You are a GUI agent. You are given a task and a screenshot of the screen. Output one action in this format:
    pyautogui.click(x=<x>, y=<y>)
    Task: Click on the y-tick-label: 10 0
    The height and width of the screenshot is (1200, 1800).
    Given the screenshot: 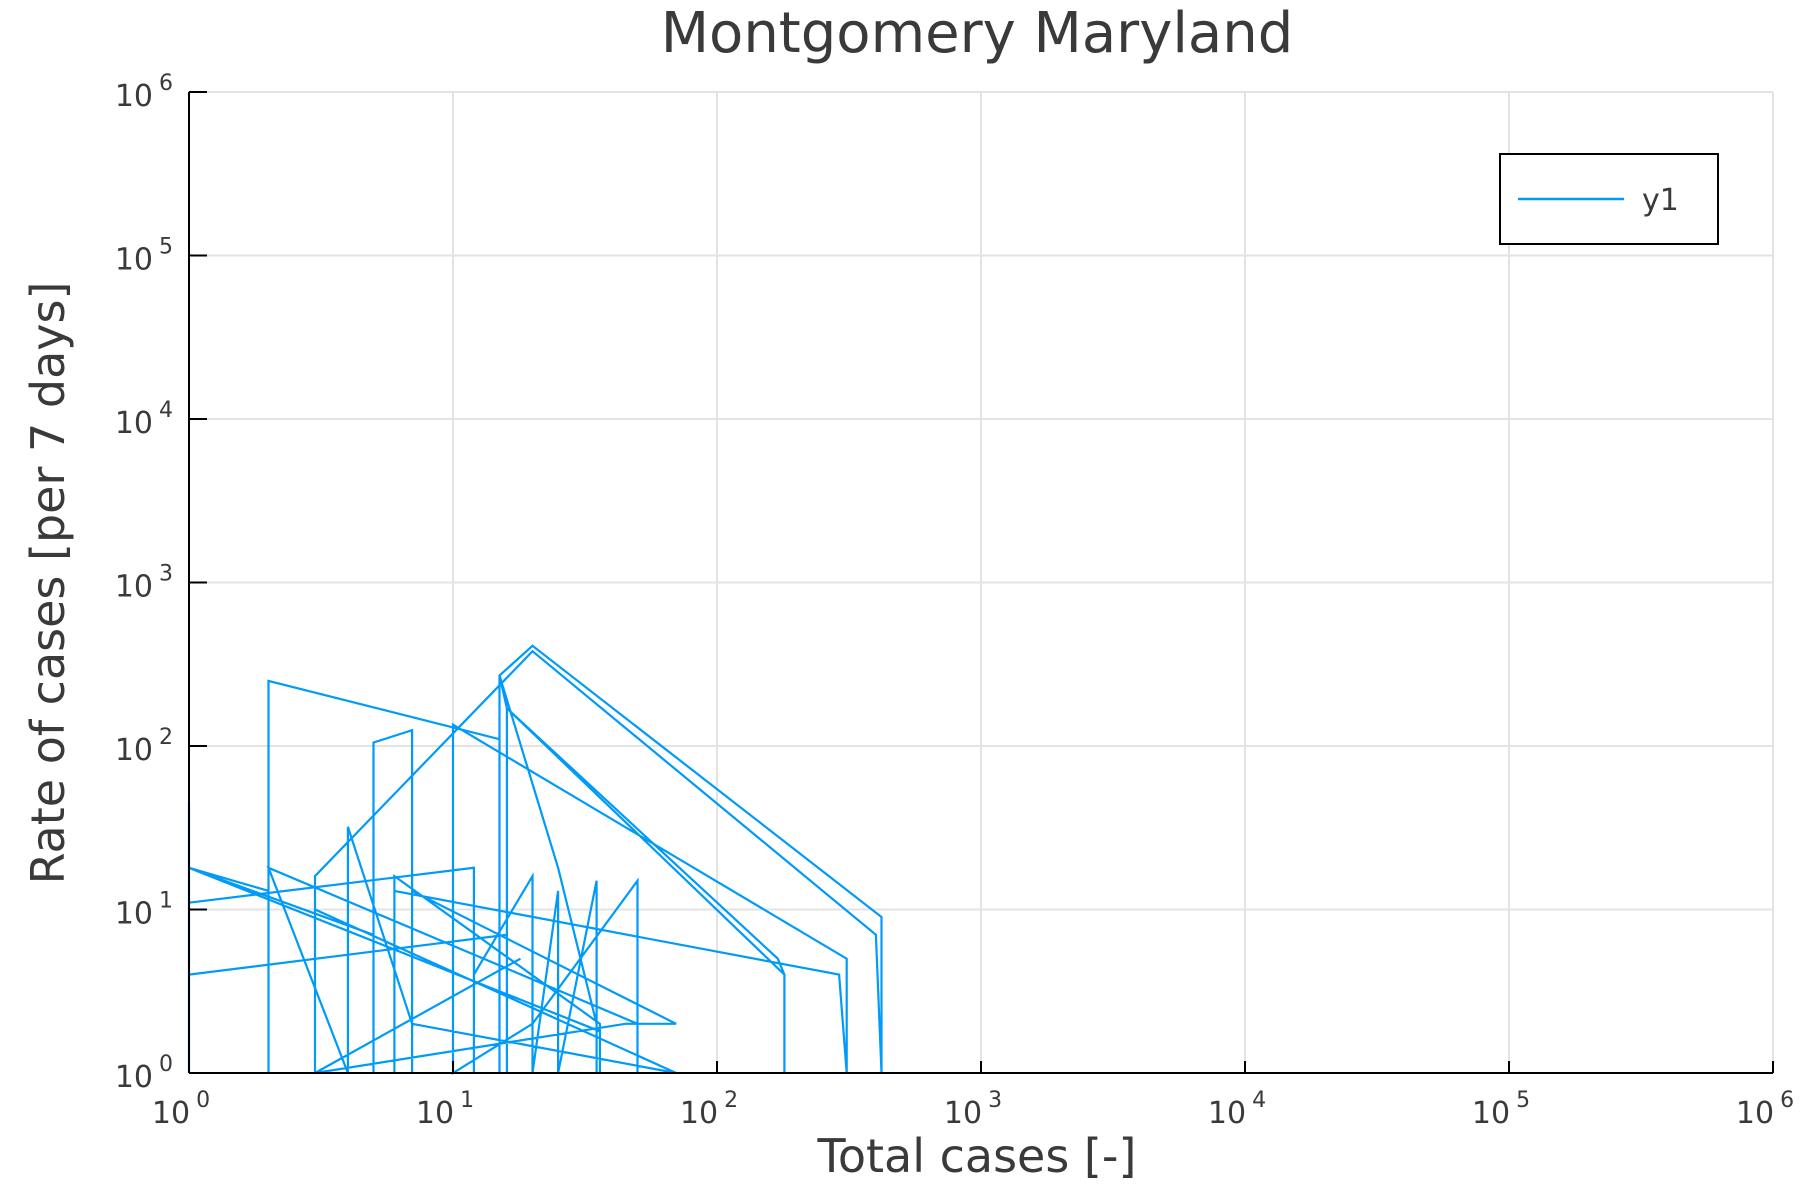 What is the action you would take?
    pyautogui.click(x=144, y=1073)
    